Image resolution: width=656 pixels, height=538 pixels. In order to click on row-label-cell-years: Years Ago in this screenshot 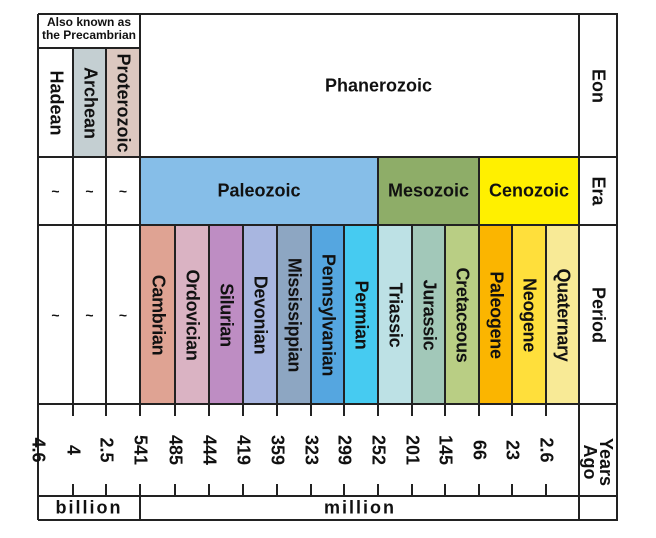, I will do `click(598, 462)`.